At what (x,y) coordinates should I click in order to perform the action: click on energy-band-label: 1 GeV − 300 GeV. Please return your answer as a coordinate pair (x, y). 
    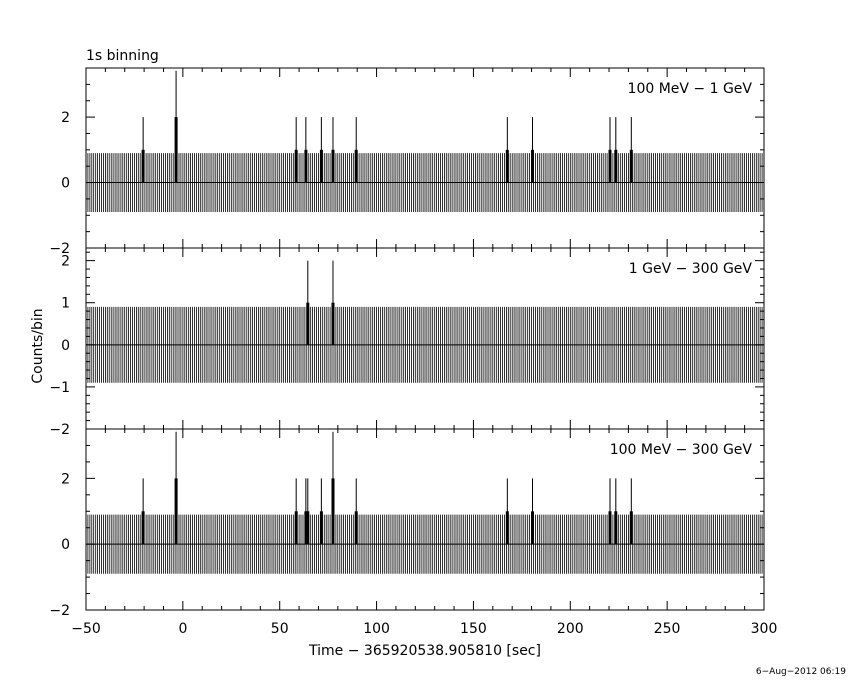
    Looking at the image, I should click on (691, 269).